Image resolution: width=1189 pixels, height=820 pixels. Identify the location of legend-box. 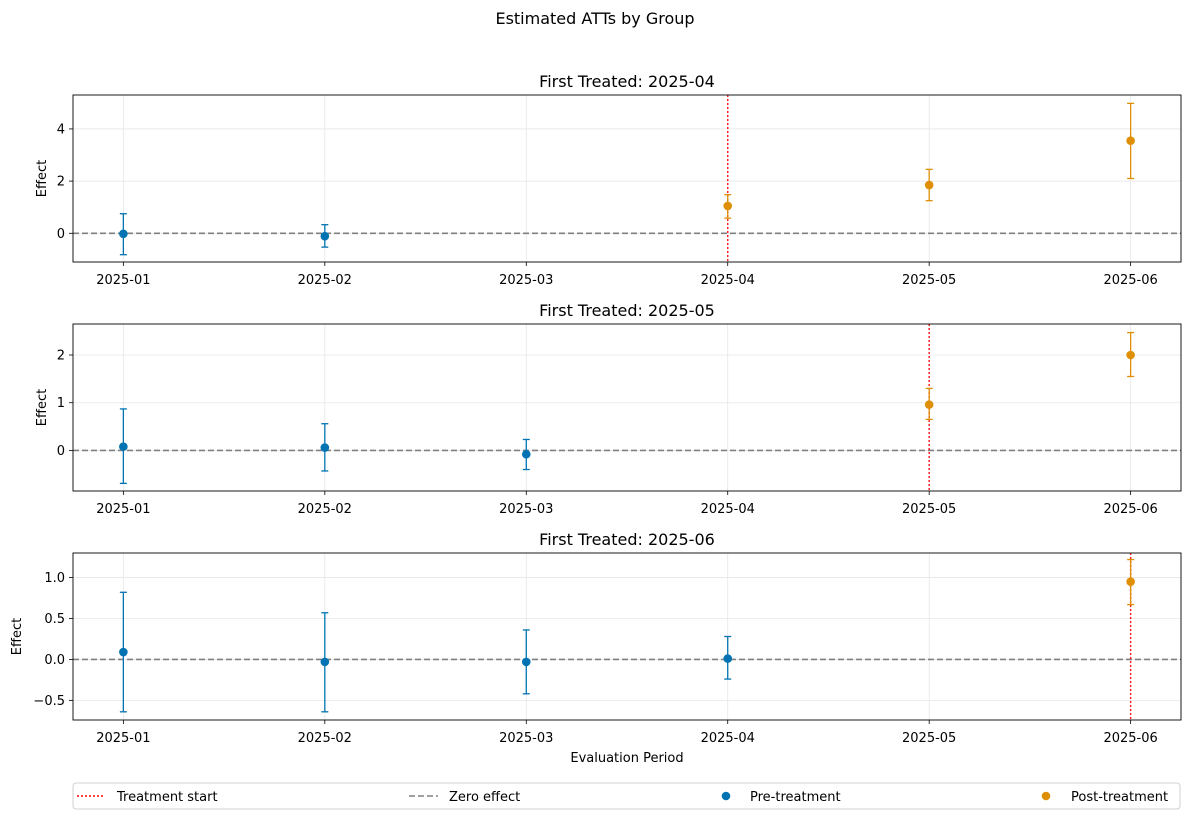
(626, 796).